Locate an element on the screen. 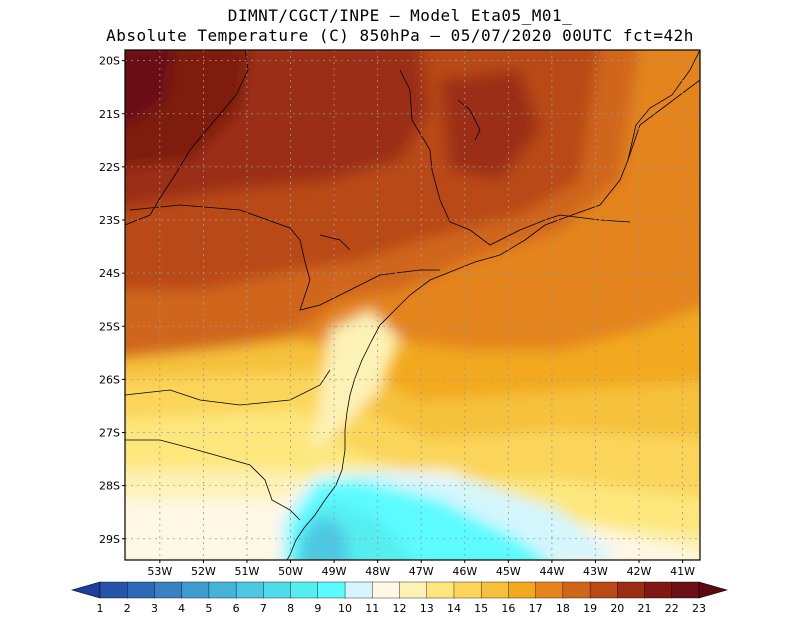 Image resolution: width=800 pixels, height=618 pixels. colorbar-labels: 1 2 3 4 5 6 7 8 9 10 11 12 13 14 15 16 17 18 19 20 21 22 23 is located at coordinates (402, 608).